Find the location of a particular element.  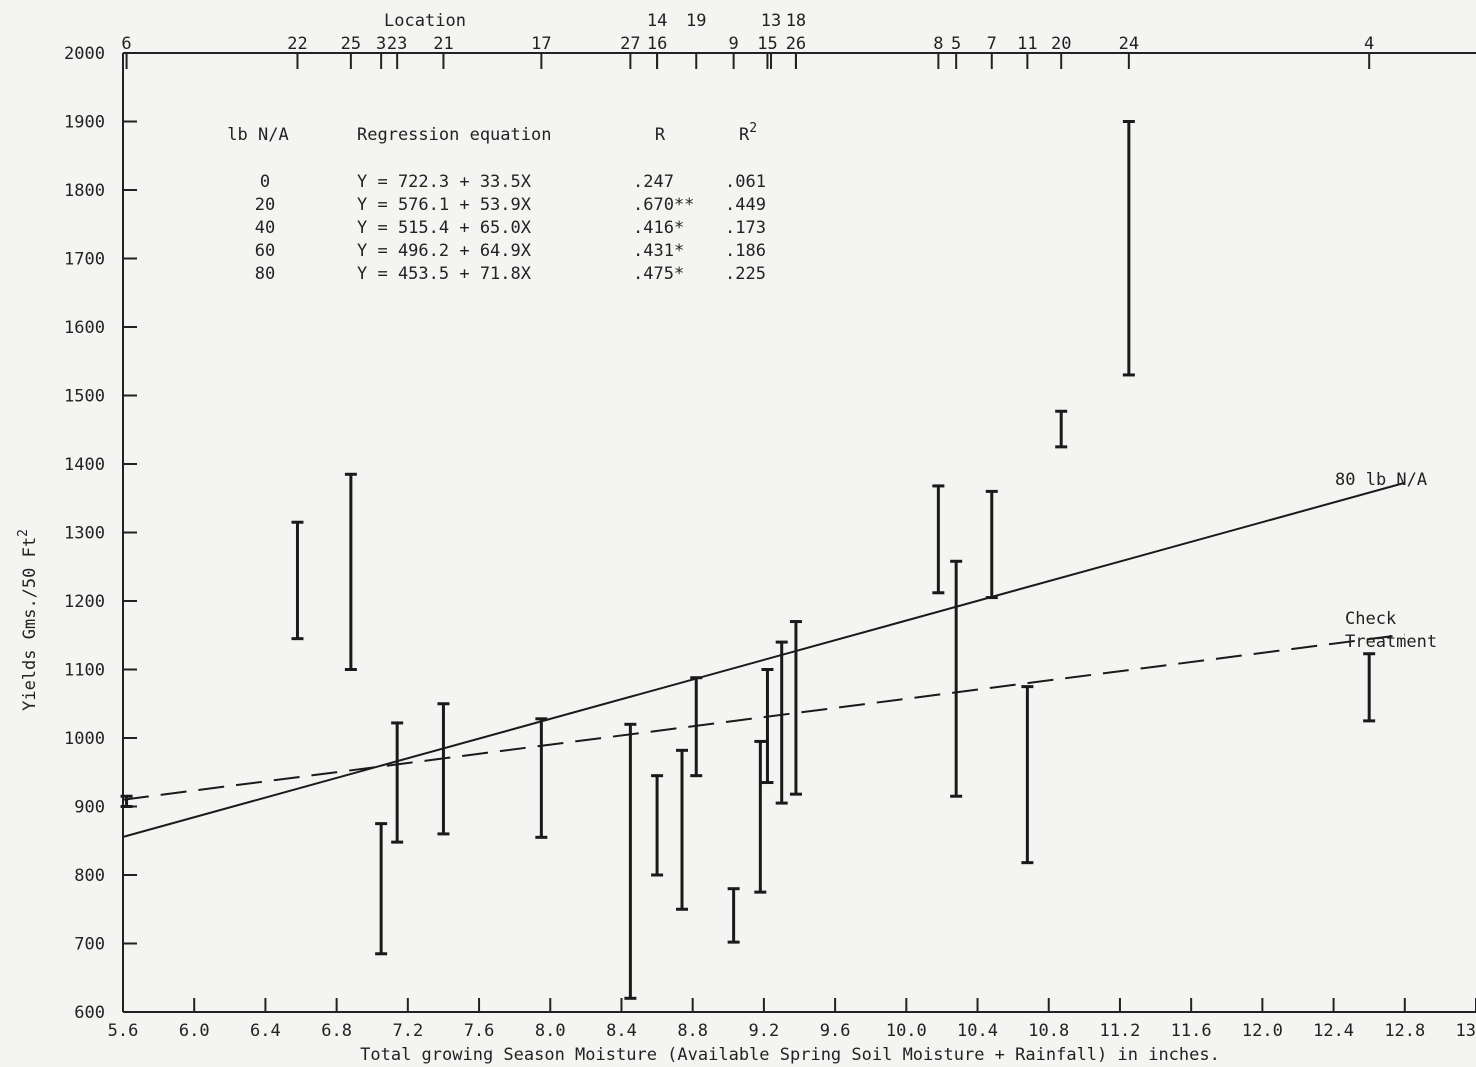

location-label: 3 is located at coordinates (381, 44).